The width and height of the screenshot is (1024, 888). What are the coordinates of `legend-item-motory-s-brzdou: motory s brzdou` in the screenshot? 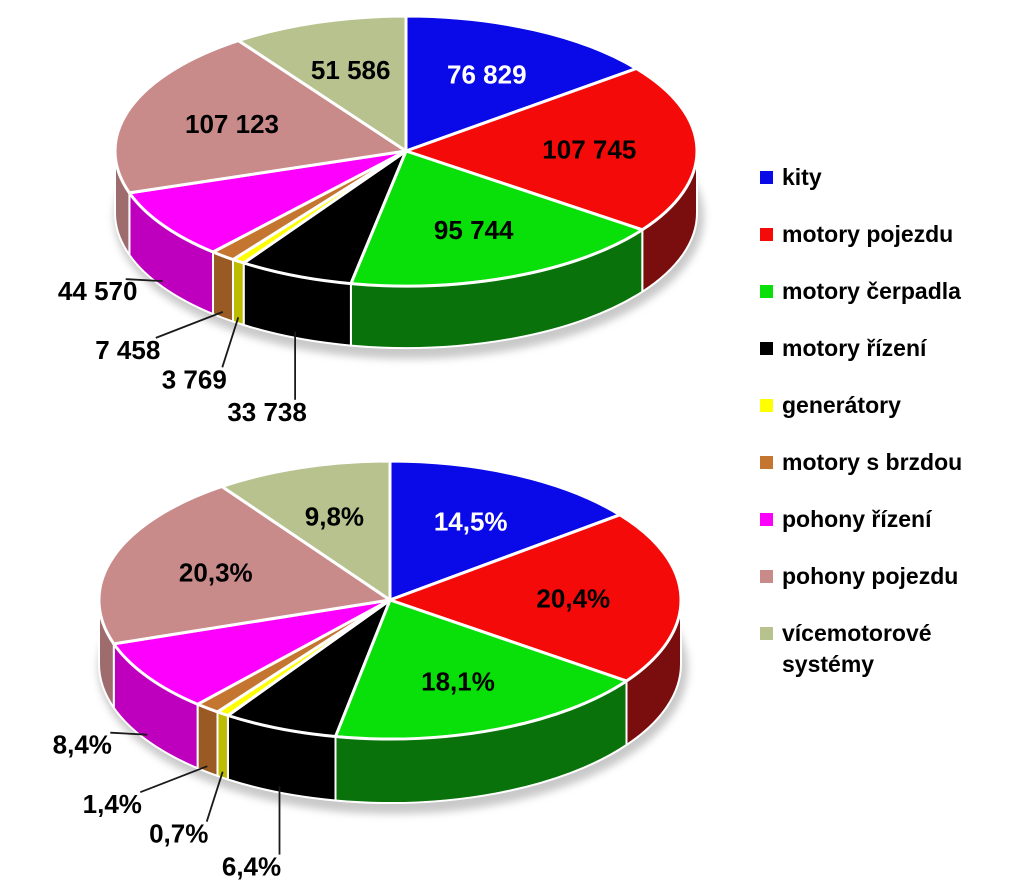 It's located at (885, 462).